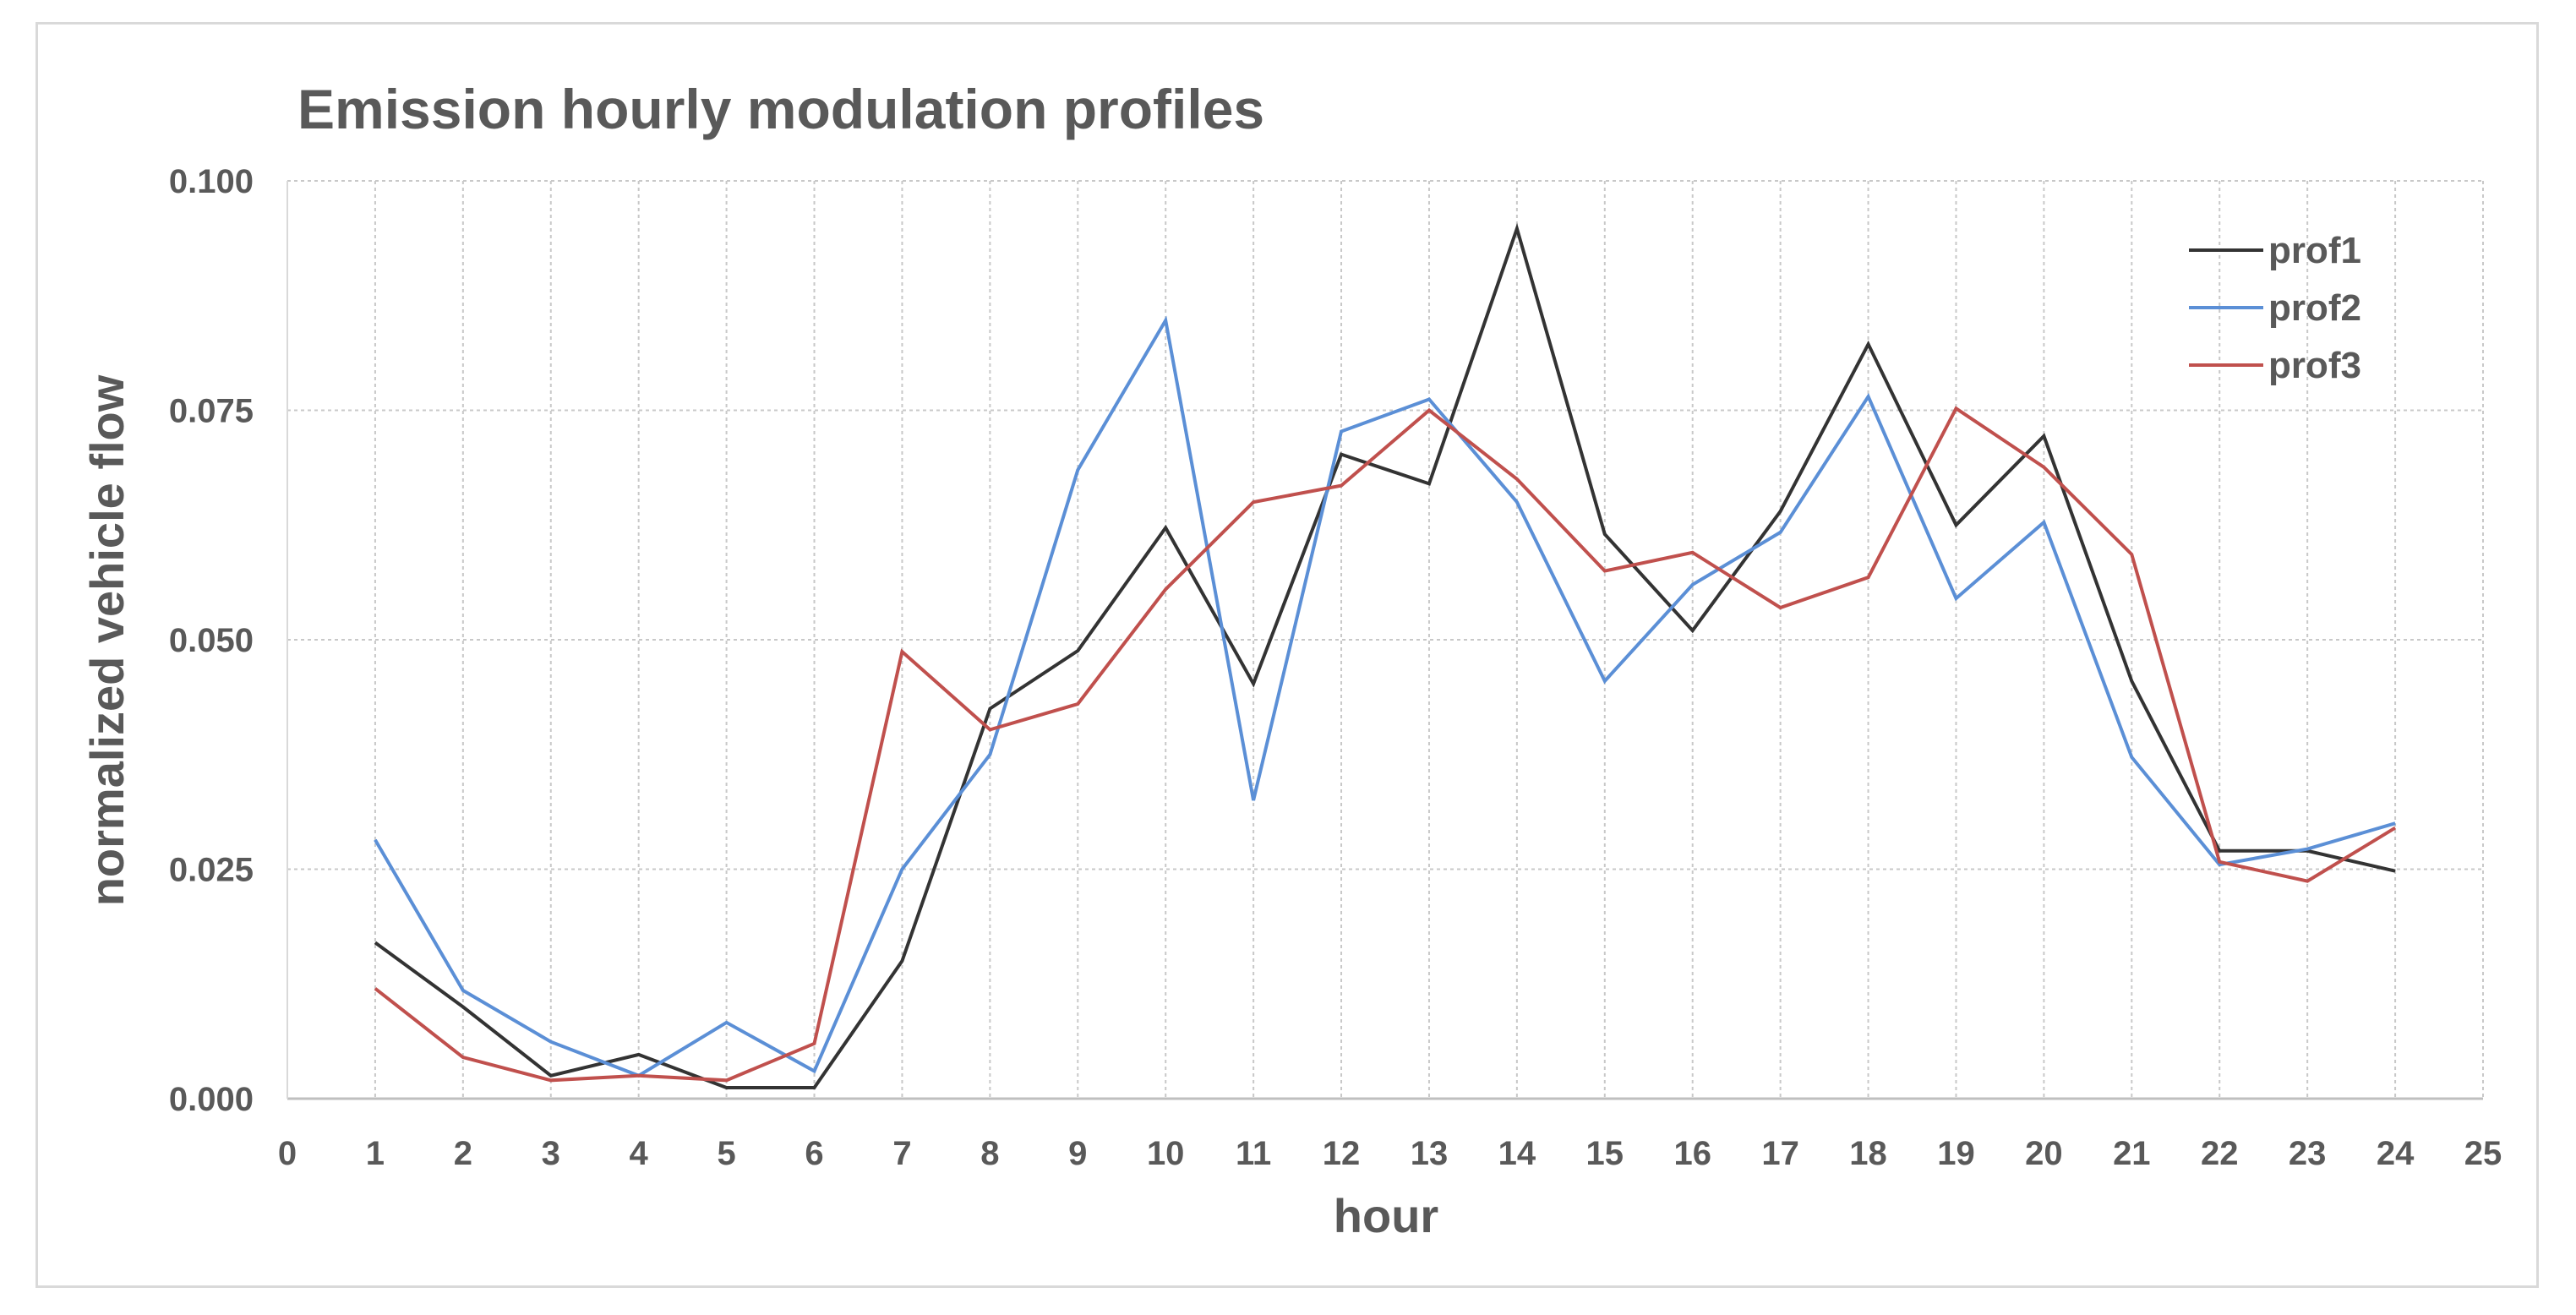  What do you see at coordinates (1253, 1153) in the screenshot?
I see `x-tick-label: 11` at bounding box center [1253, 1153].